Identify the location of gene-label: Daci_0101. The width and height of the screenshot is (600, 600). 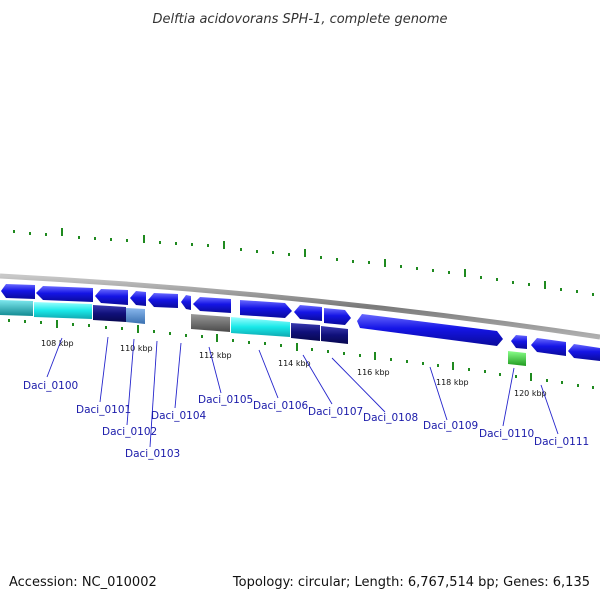
(103, 410).